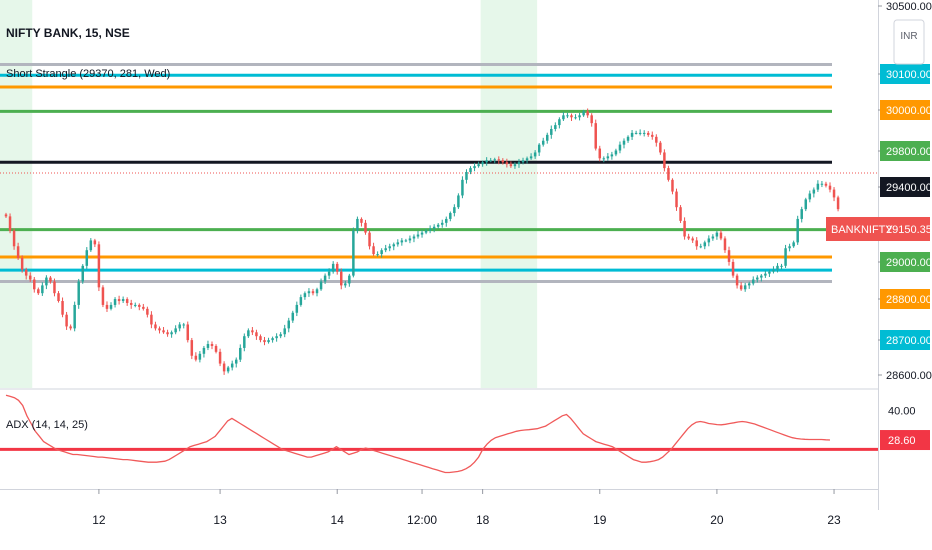  What do you see at coordinates (717, 520) in the screenshot?
I see `time-tick-label-6: 20` at bounding box center [717, 520].